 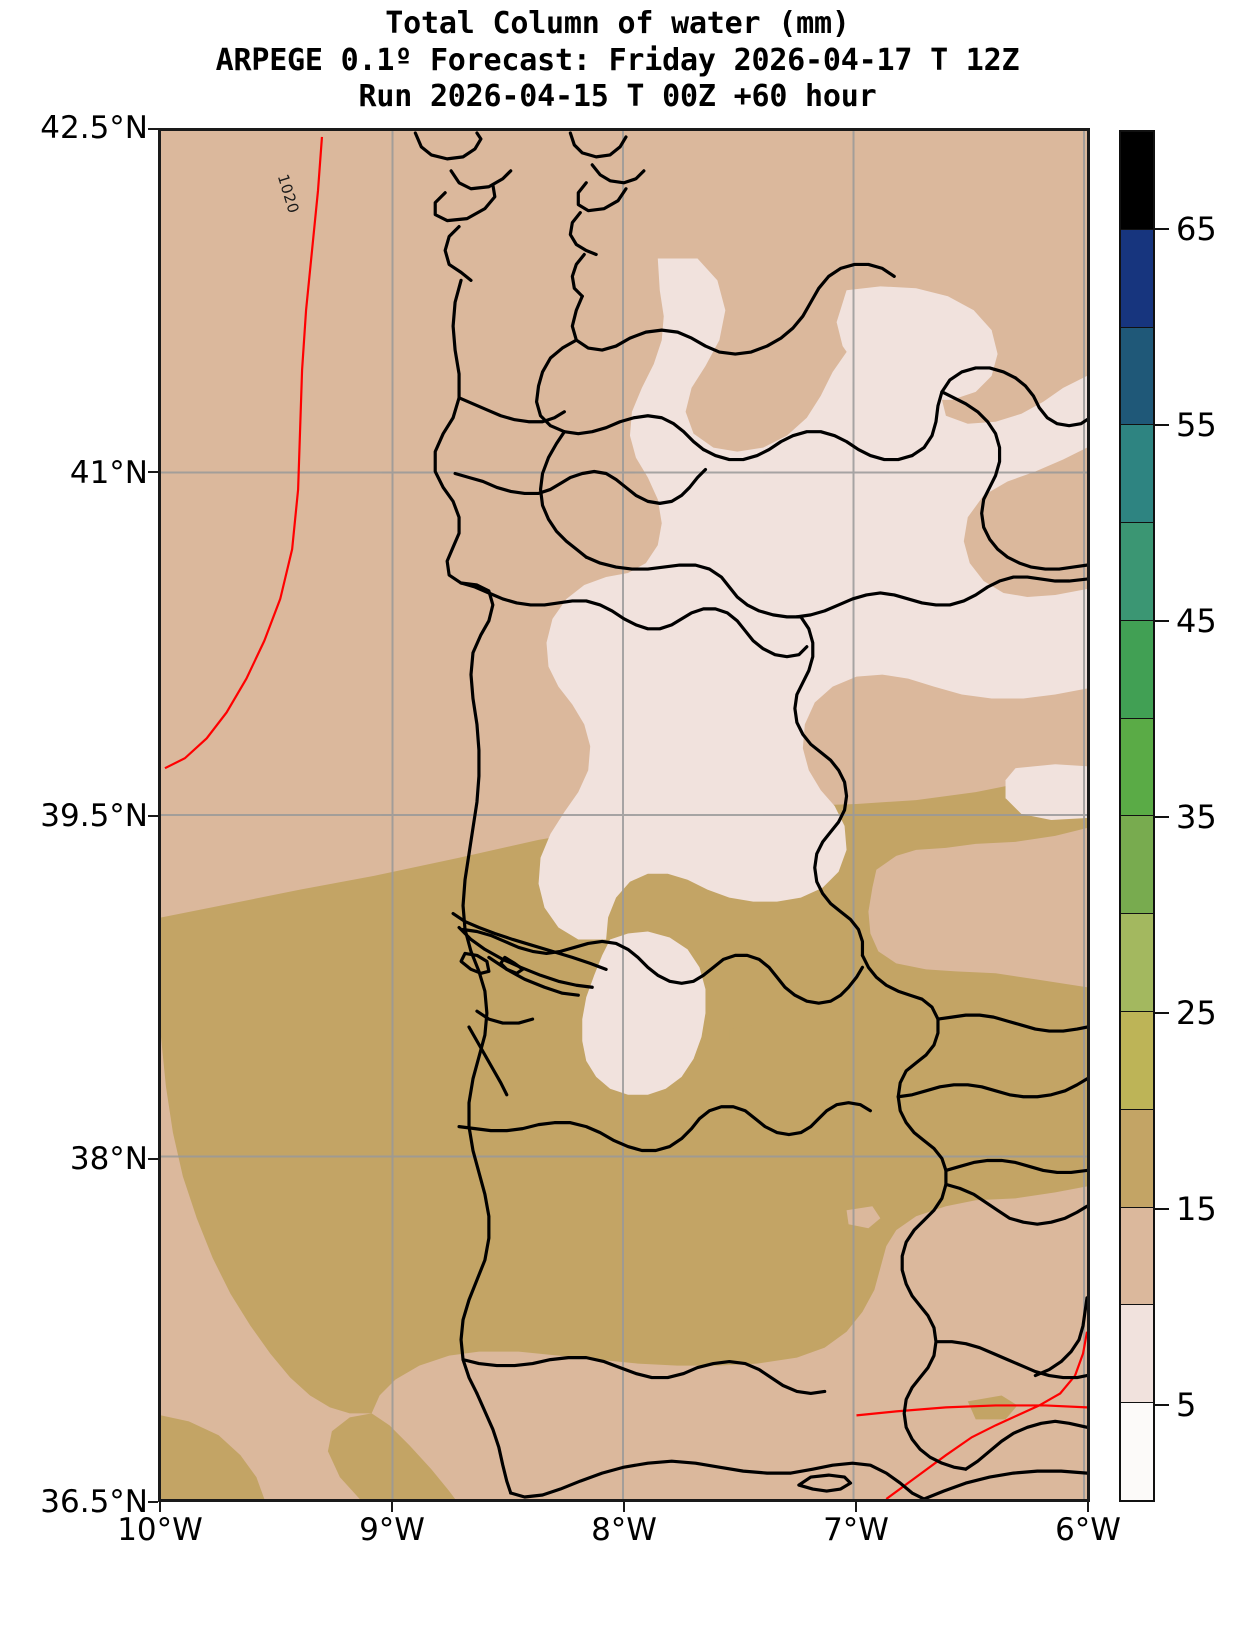 I want to click on ytick-label-36-5N: 36.5°N, so click(x=94, y=1502).